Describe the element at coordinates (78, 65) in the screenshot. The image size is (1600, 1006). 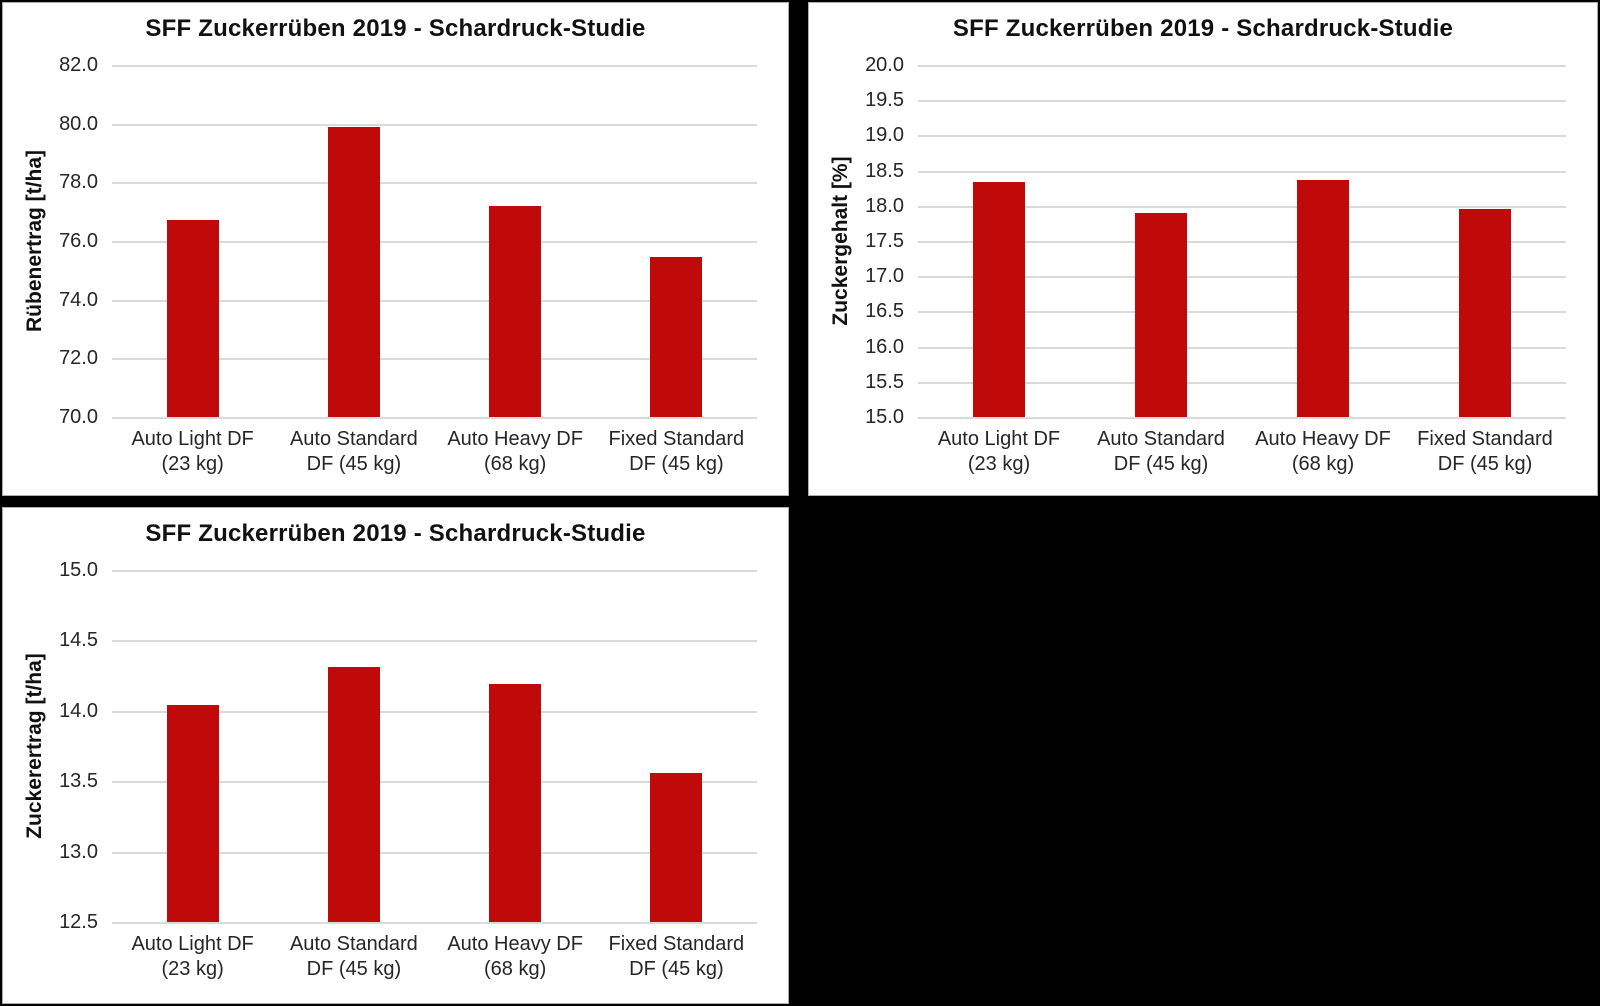
I see `y-tick-label: 82.0` at that location.